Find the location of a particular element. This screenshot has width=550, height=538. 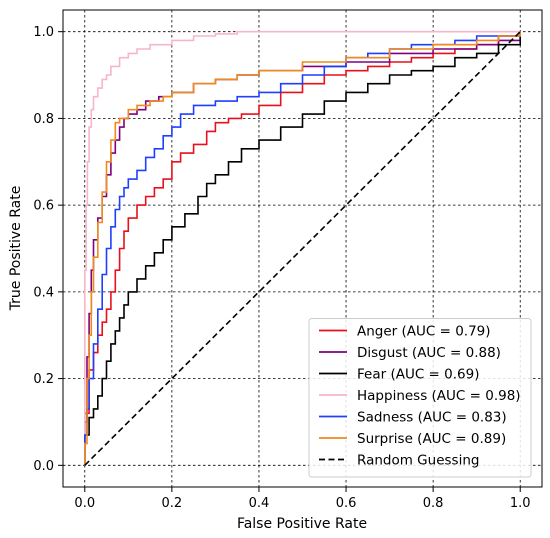

x-tick-label: 0.2 is located at coordinates (172, 503).